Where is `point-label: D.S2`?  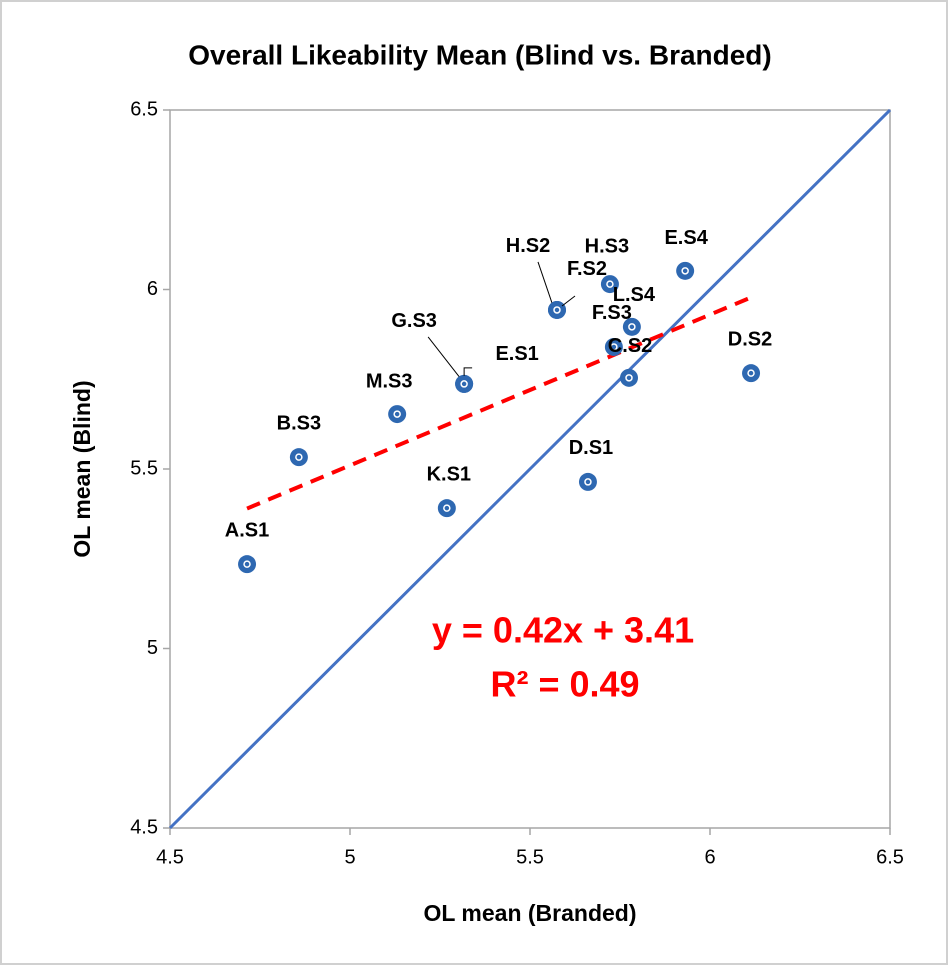
point-label: D.S2 is located at coordinates (750, 339).